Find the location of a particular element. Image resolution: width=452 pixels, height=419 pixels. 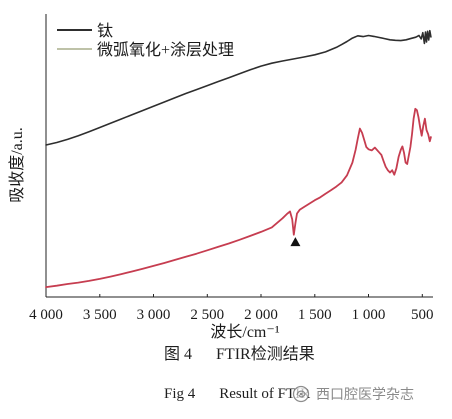

figure-caption-en-title: Result of FTIR is located at coordinates (265, 394).